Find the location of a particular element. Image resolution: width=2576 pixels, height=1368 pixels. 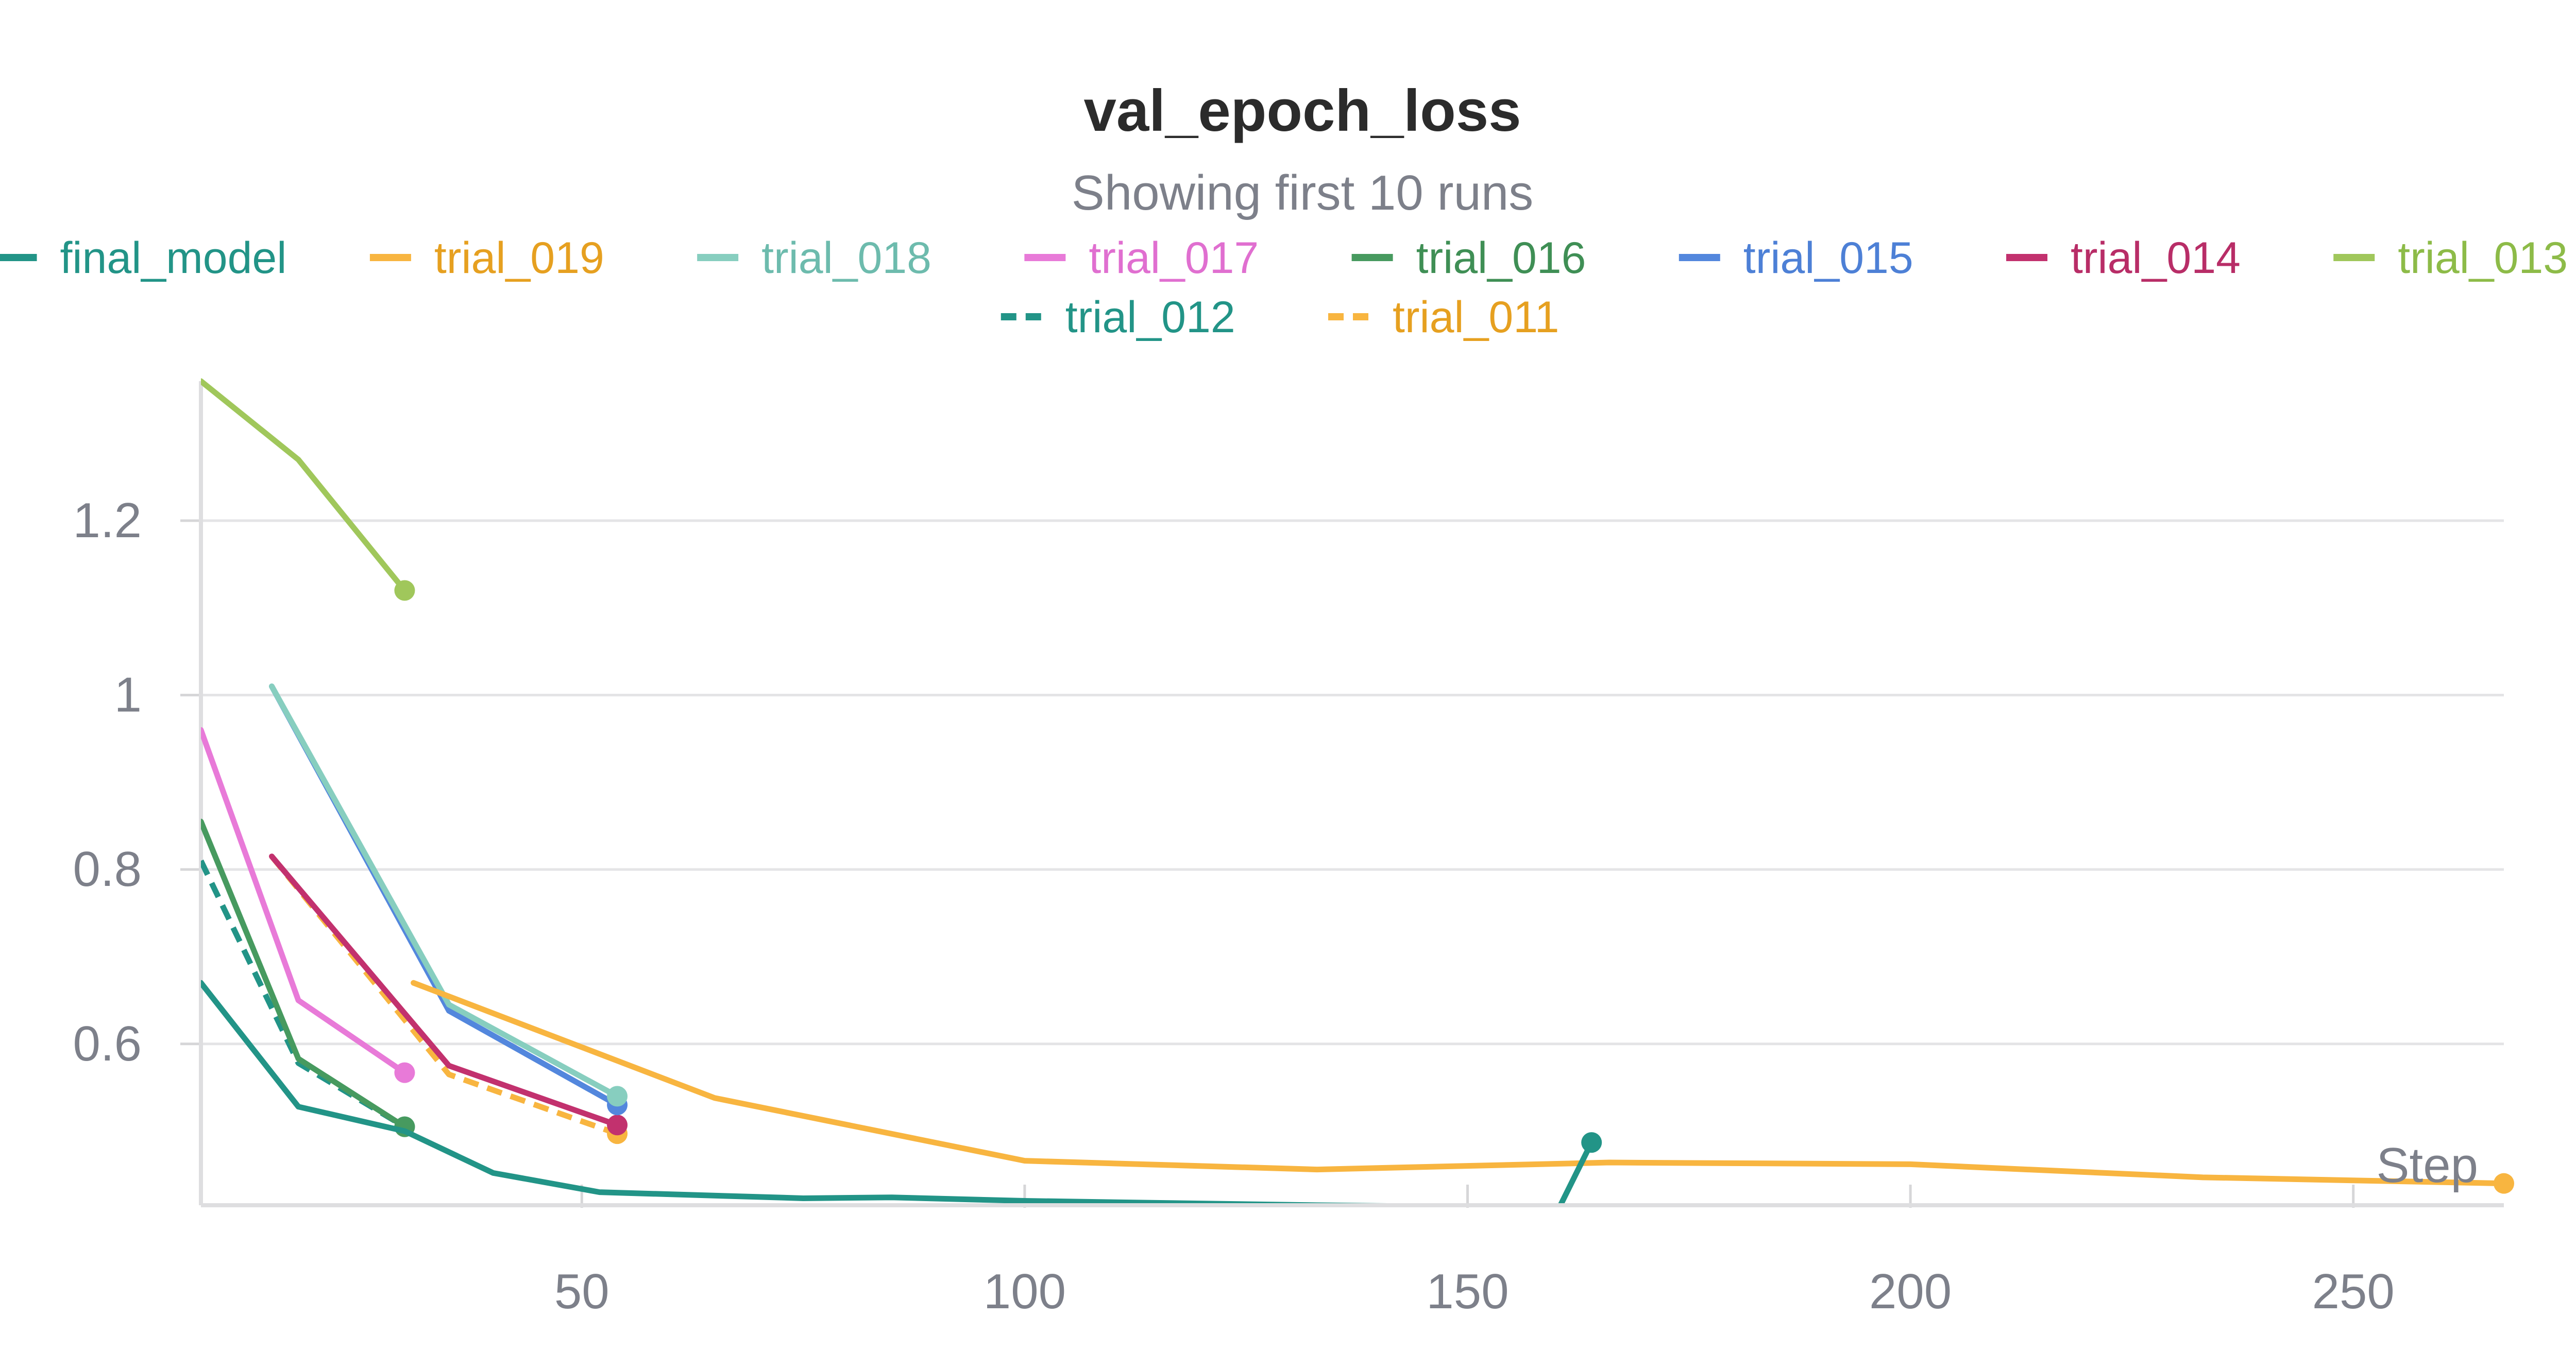

legend-item-trial-016: trial_016 is located at coordinates (1468, 258).